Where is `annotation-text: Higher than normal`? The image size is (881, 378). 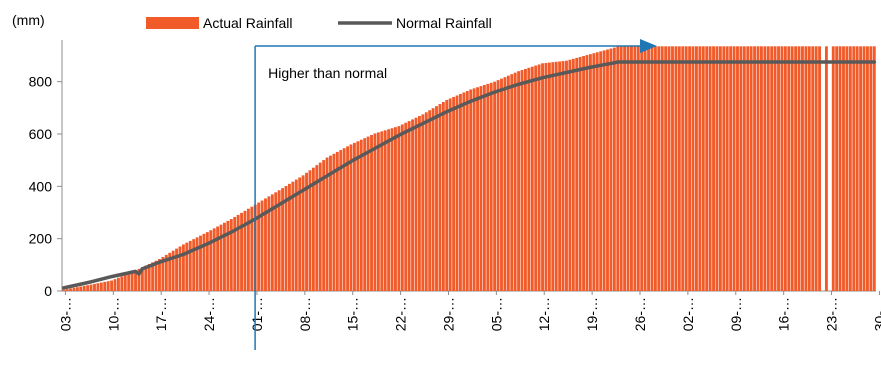
annotation-text: Higher than normal is located at coordinates (327, 73).